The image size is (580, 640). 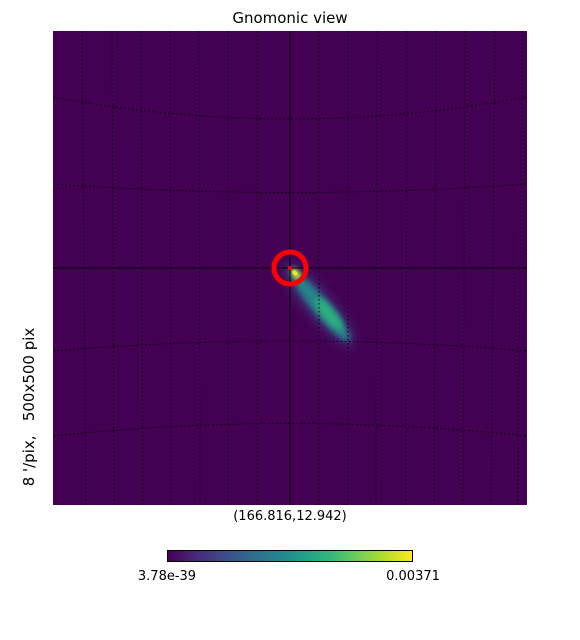 I want to click on colorbar-min-label: 3.78e-39, so click(x=167, y=576).